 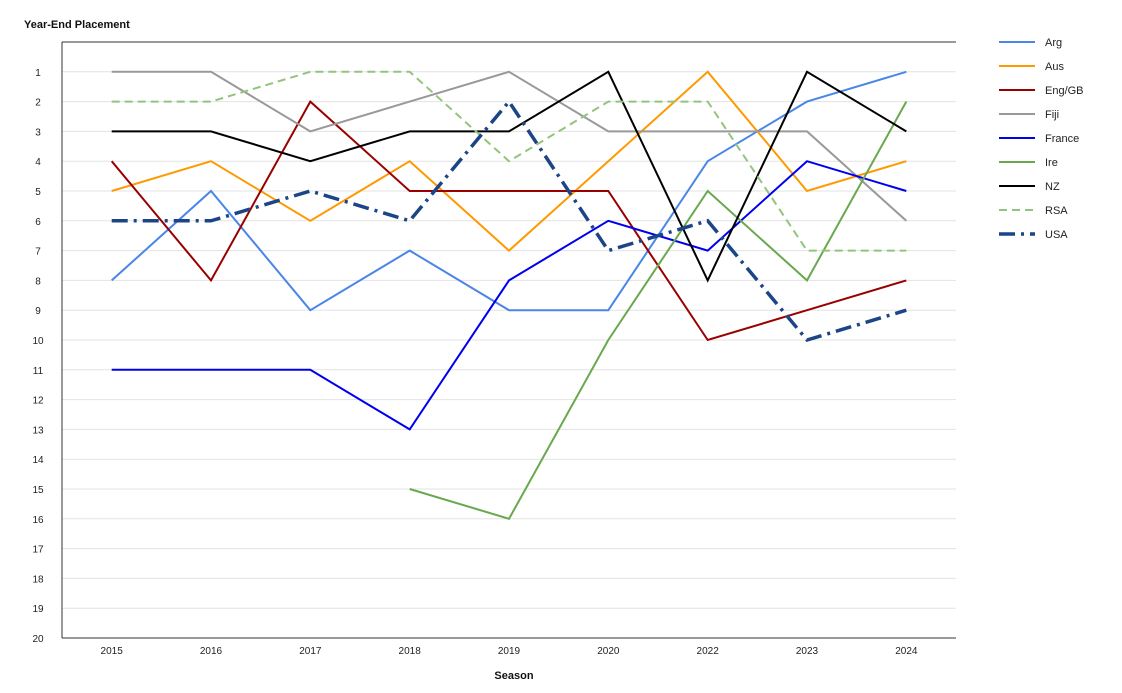 I want to click on x-tick-label: 2018, so click(x=410, y=651).